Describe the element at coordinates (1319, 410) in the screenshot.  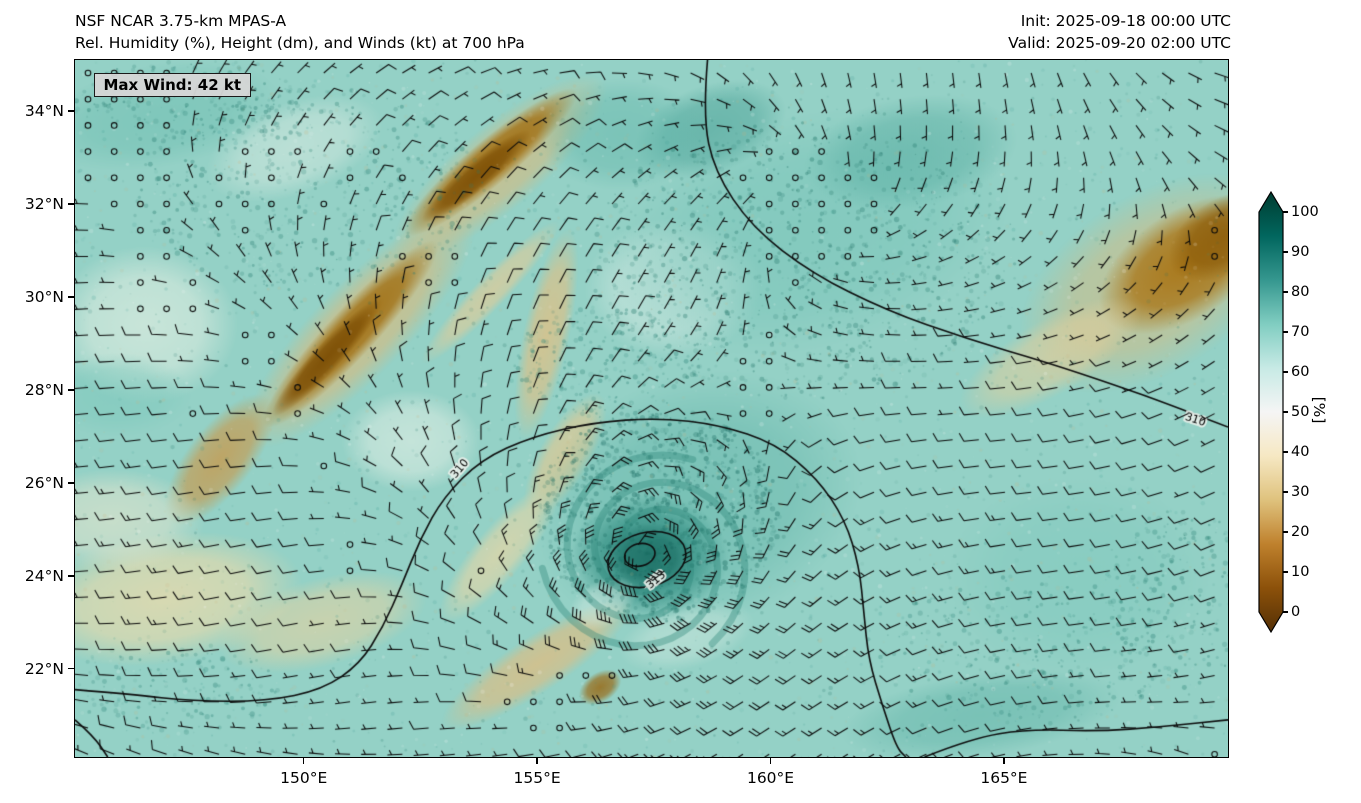
I see `colorbar-unit-label: [%]` at that location.